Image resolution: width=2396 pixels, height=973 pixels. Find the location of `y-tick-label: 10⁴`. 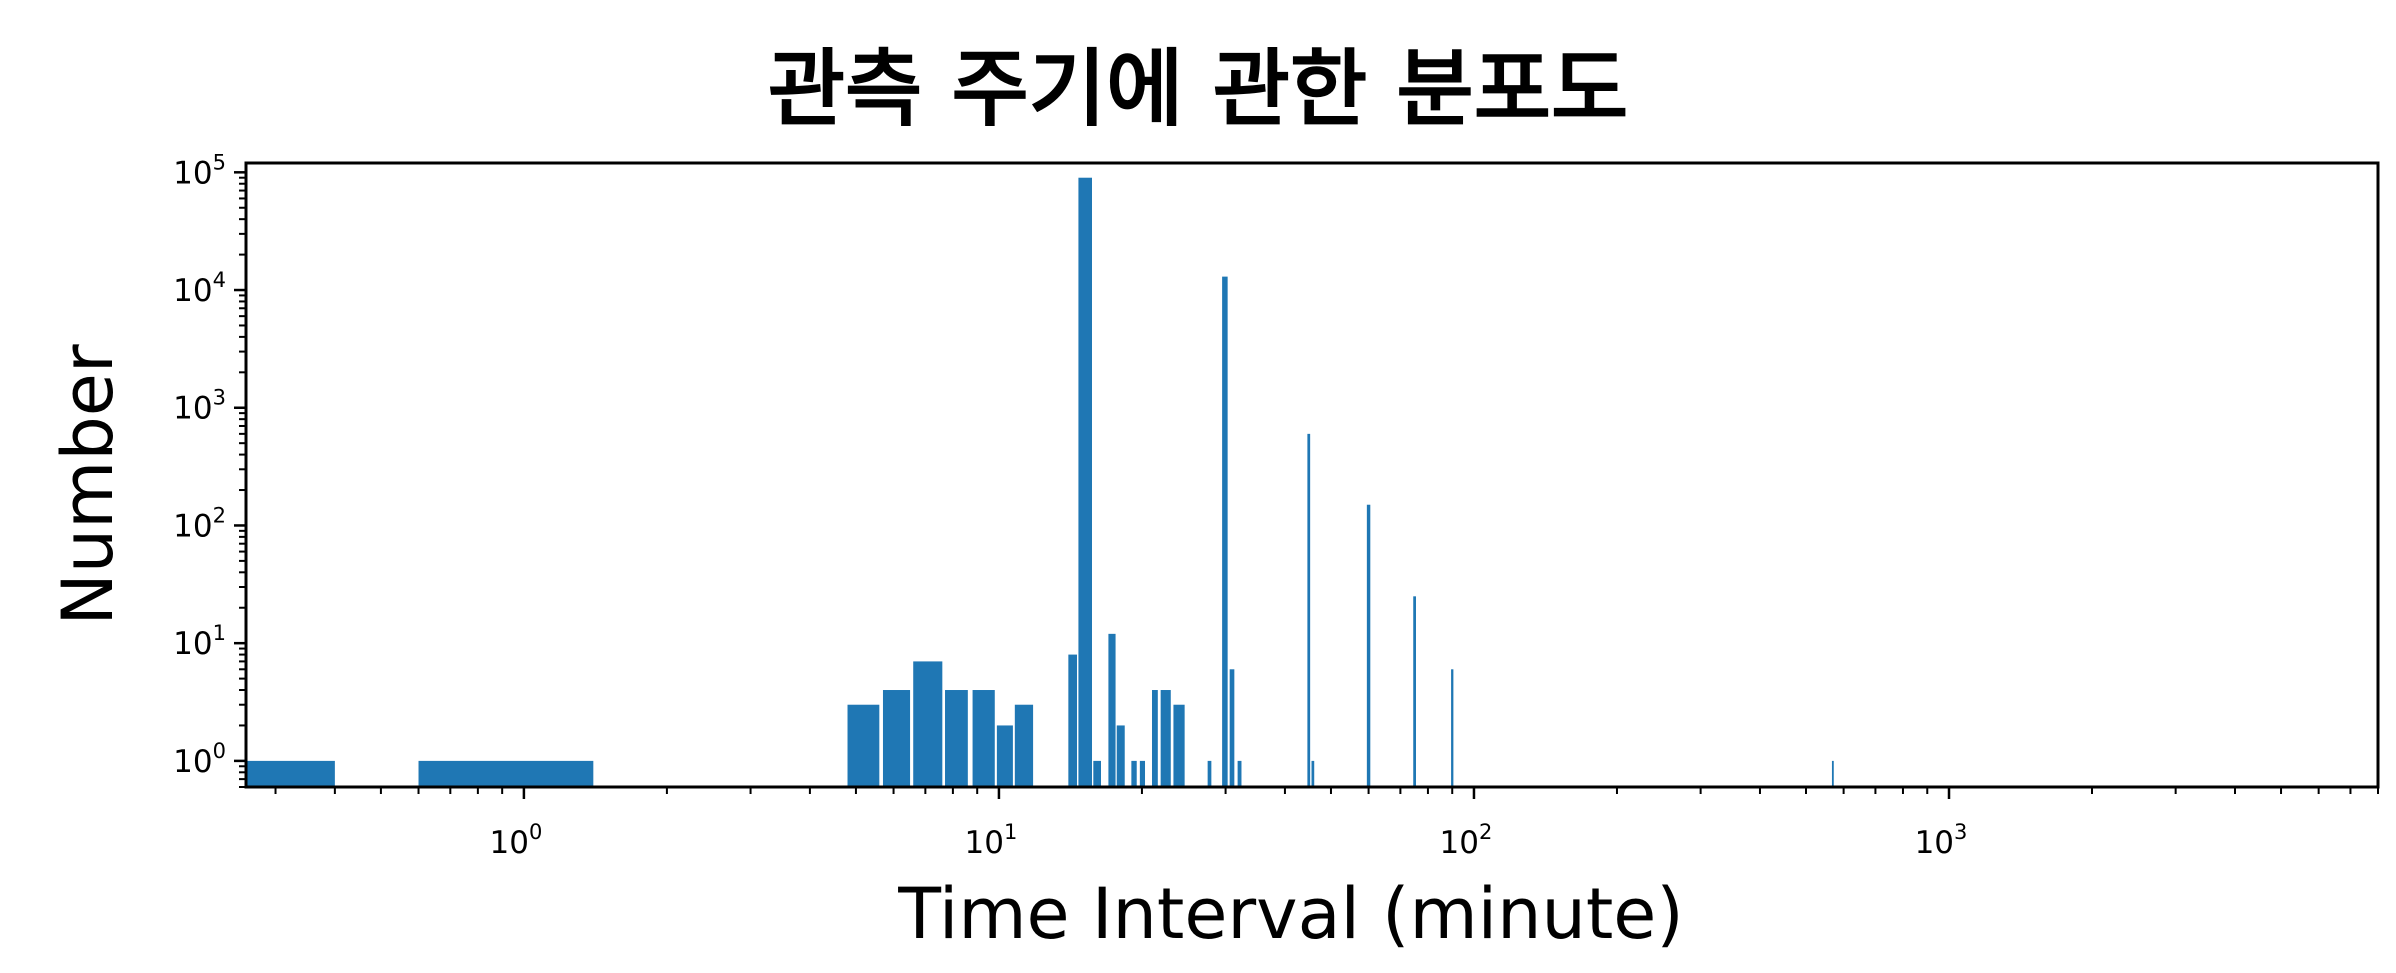

y-tick-label: 10⁴ is located at coordinates (199, 288).